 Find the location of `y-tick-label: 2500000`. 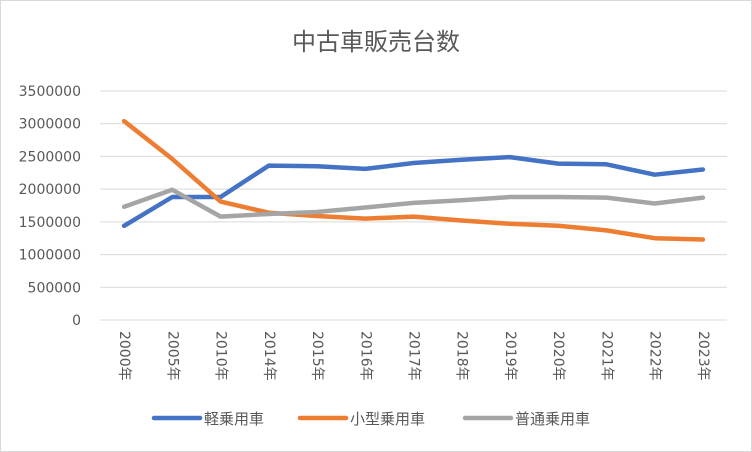

y-tick-label: 2500000 is located at coordinates (50, 157).